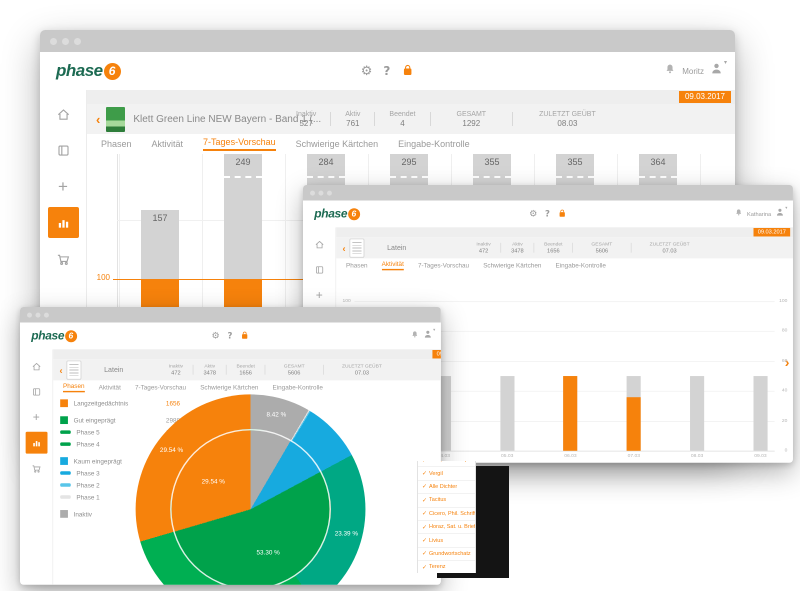 The width and height of the screenshot is (800, 591). I want to click on dropdown-item: ✓ Tacitus, so click(446, 501).